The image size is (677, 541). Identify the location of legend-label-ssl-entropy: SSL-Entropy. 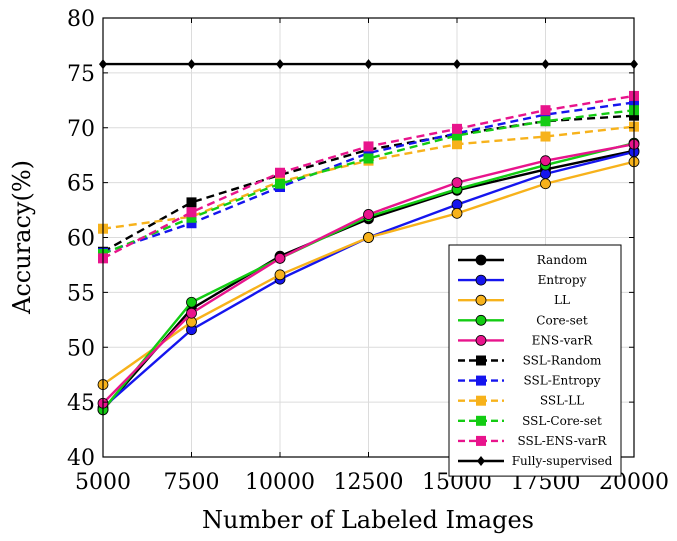
(562, 381).